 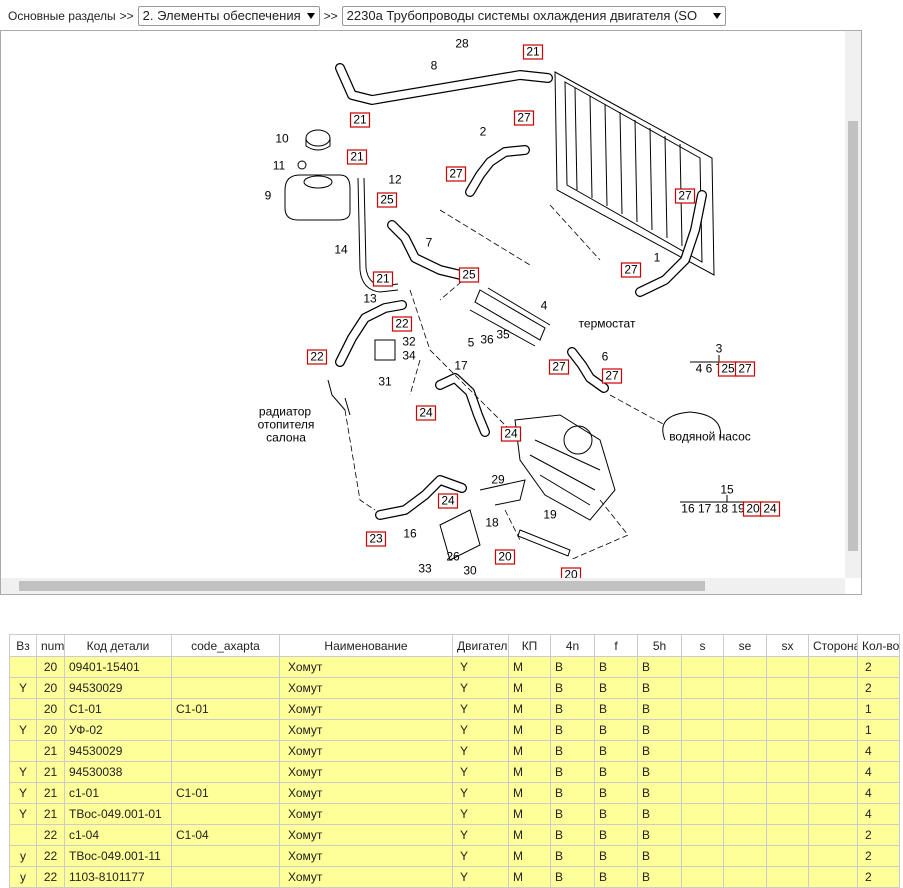 I want to click on callout-boxed: 24, so click(x=448, y=501).